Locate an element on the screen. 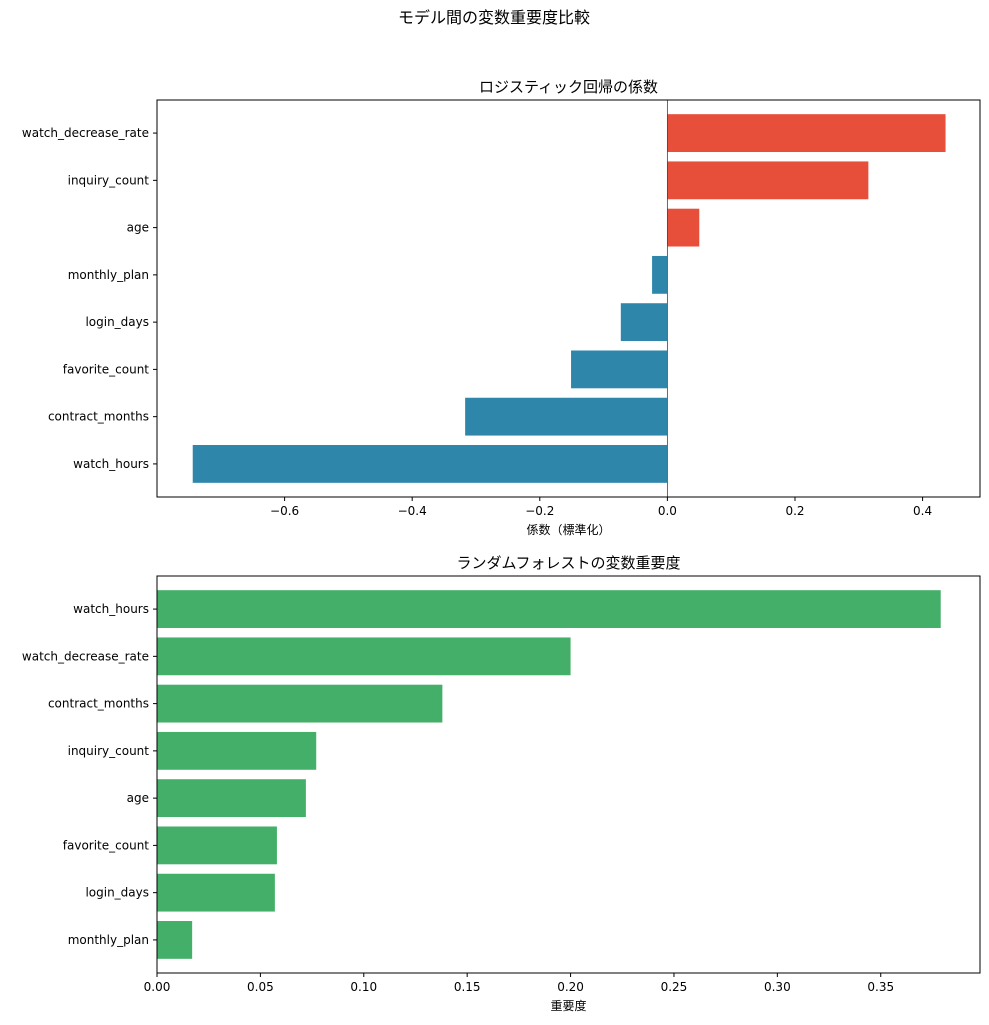 Image resolution: width=989 pixels, height=1025 pixels. chart-title: ランダムフォレストの変数重要度 is located at coordinates (568, 563).